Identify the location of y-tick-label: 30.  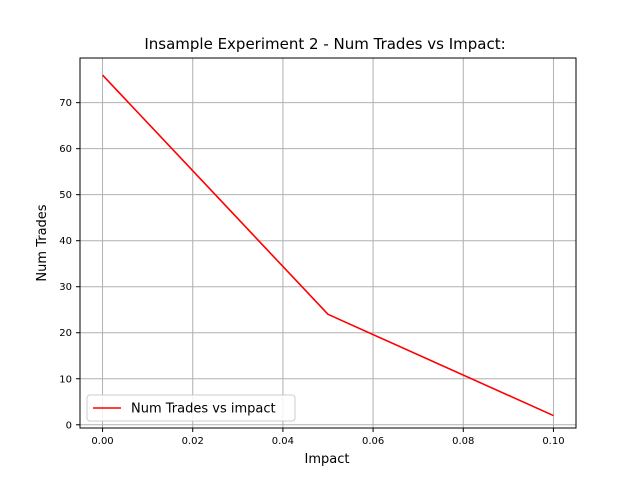
(65, 287).